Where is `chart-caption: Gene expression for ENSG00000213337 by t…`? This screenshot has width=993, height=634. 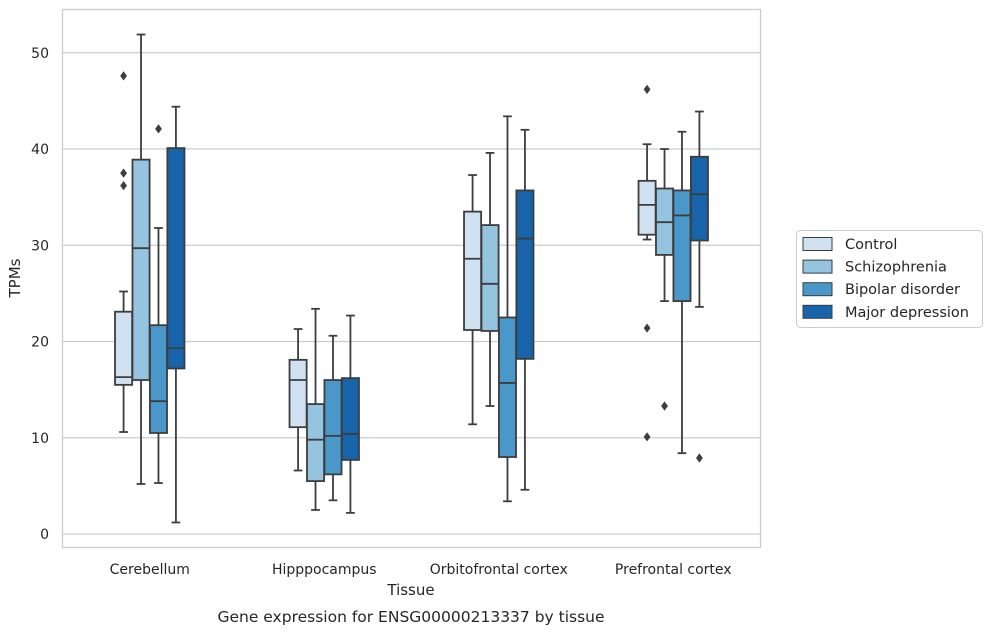
chart-caption: Gene expression for ENSG00000213337 by t… is located at coordinates (410, 617).